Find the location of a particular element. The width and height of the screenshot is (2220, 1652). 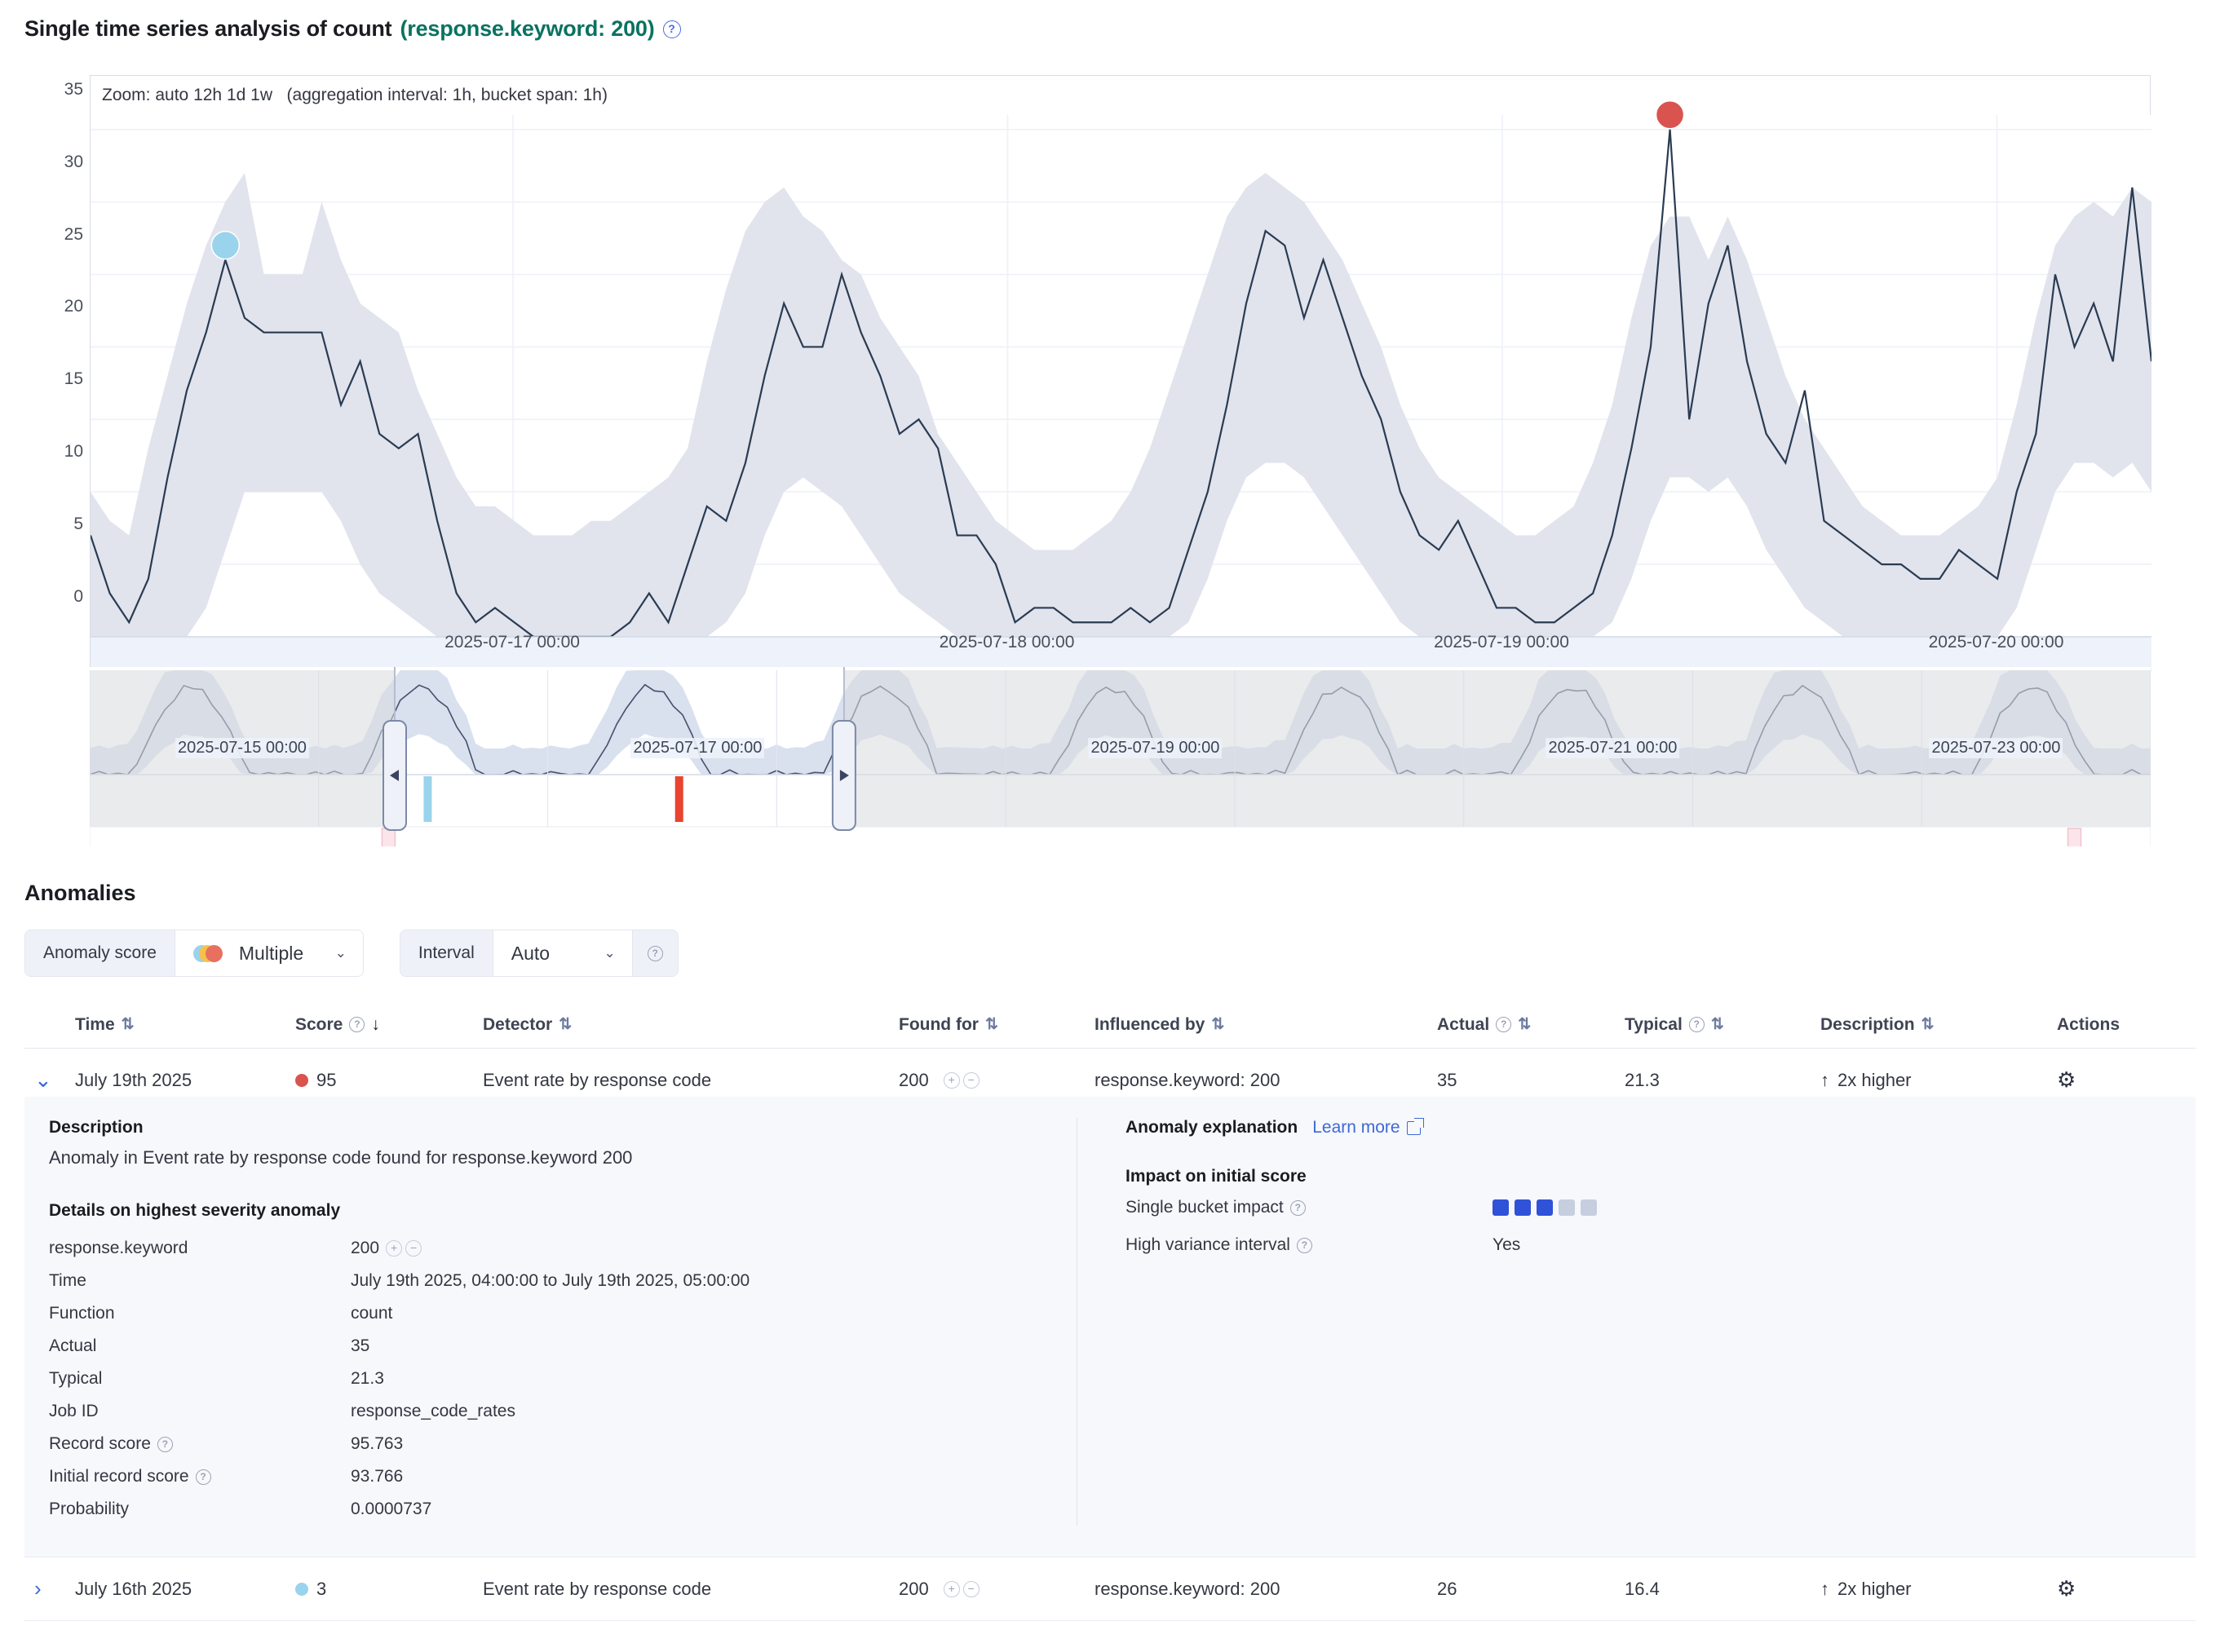

title-help-icon: ? is located at coordinates (671, 29).